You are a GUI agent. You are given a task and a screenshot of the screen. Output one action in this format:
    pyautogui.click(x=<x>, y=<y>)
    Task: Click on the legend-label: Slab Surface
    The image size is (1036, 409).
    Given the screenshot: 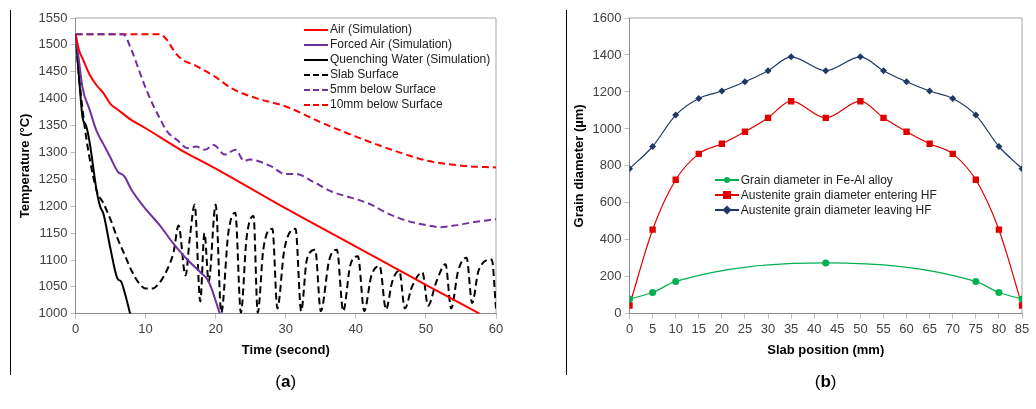 What is the action you would take?
    pyautogui.click(x=364, y=74)
    